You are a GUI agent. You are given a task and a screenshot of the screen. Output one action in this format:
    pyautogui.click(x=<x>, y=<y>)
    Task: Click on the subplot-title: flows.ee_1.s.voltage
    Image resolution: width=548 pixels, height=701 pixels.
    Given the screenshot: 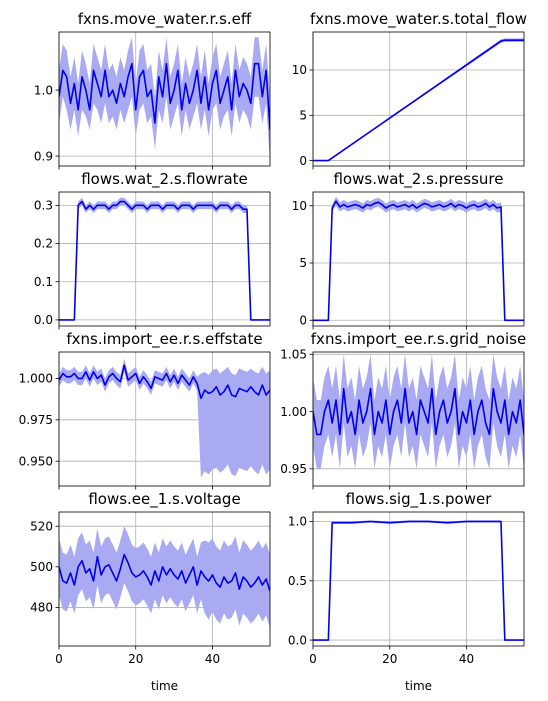 What is the action you would take?
    pyautogui.click(x=164, y=499)
    